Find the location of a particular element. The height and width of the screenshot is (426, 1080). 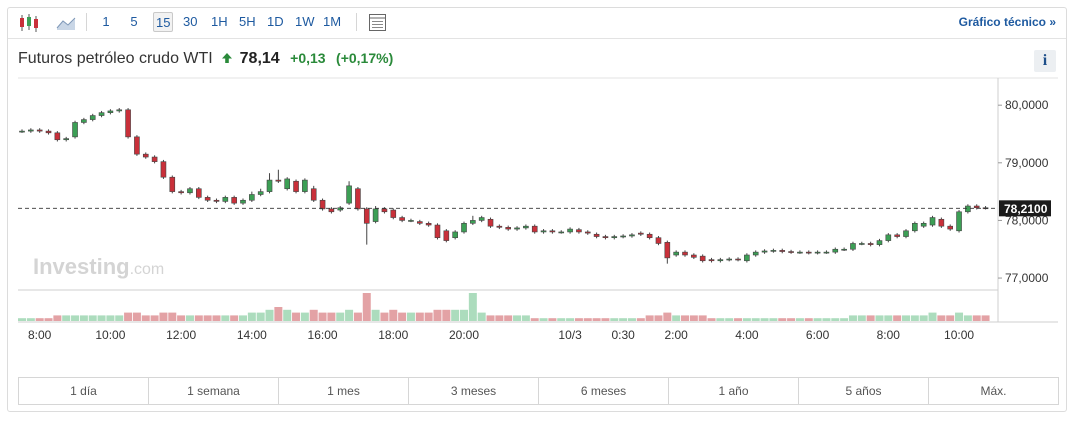

period-button: 1 día is located at coordinates (84, 391).